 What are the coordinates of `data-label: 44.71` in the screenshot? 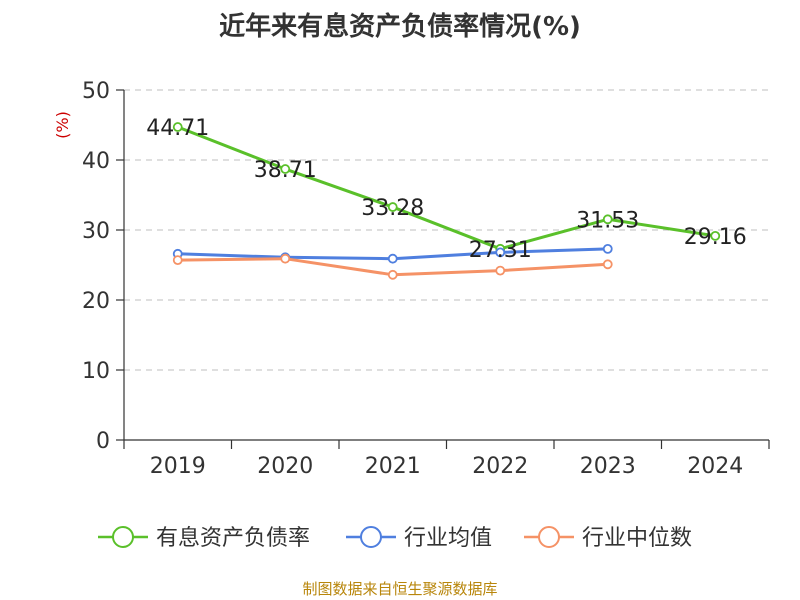 It's located at (177, 128).